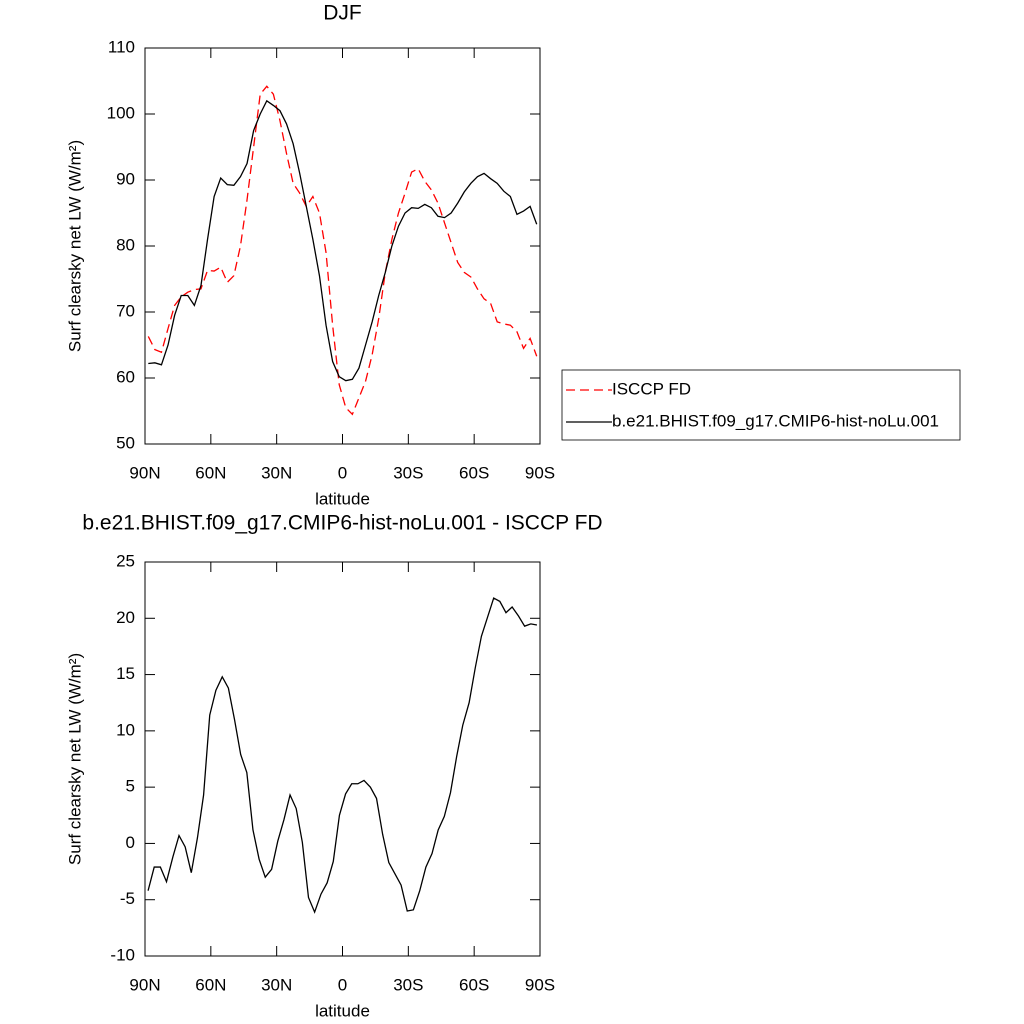 Image resolution: width=1024 pixels, height=1024 pixels. Describe the element at coordinates (125, 178) in the screenshot. I see `y-tick-label: 90` at that location.